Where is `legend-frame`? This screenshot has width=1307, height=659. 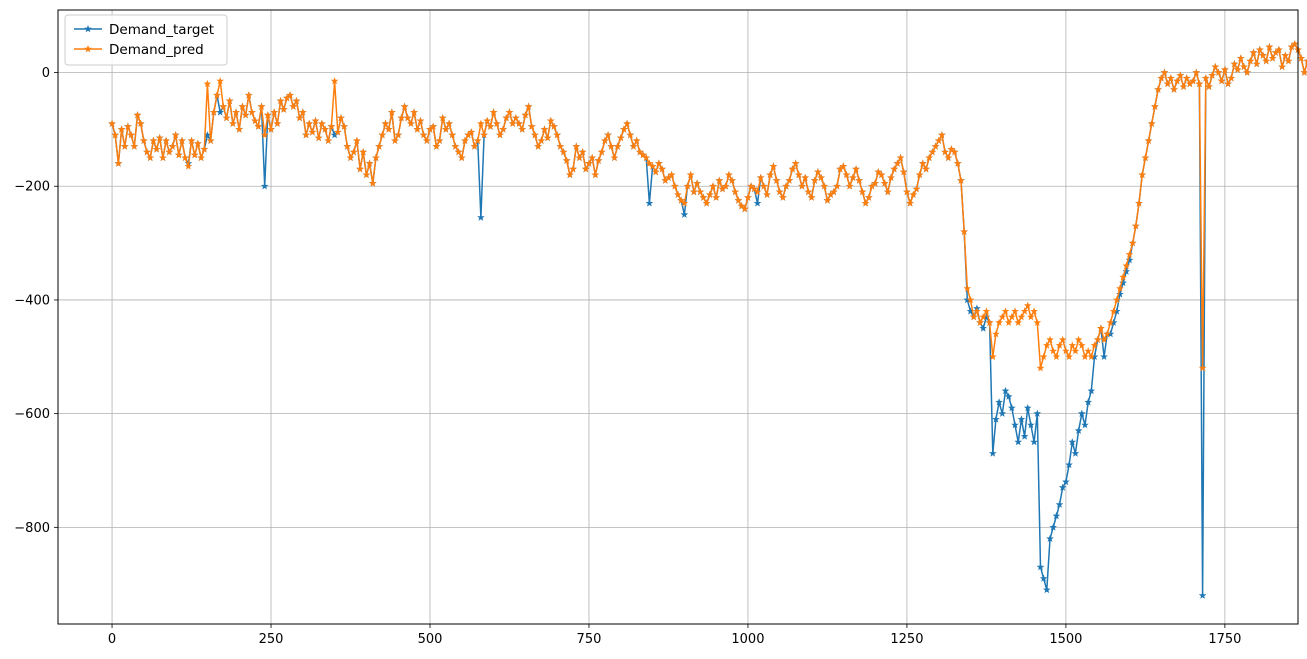
legend-frame is located at coordinates (146, 40).